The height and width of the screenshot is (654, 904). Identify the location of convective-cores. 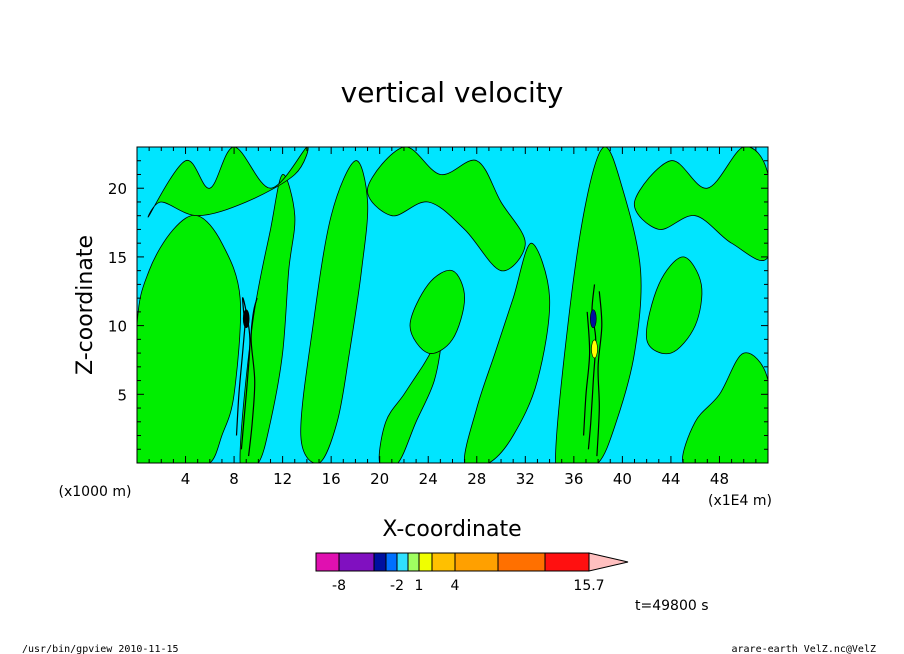
(420, 334).